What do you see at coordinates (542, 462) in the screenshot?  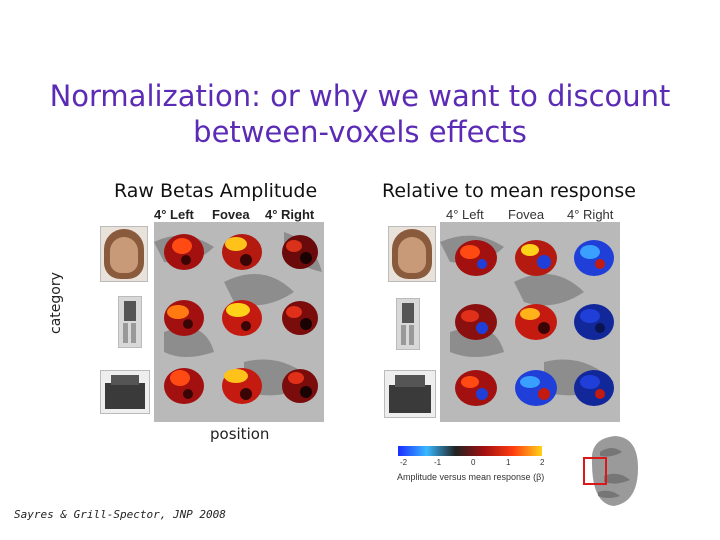 I see `colorbar-tick: 2` at bounding box center [542, 462].